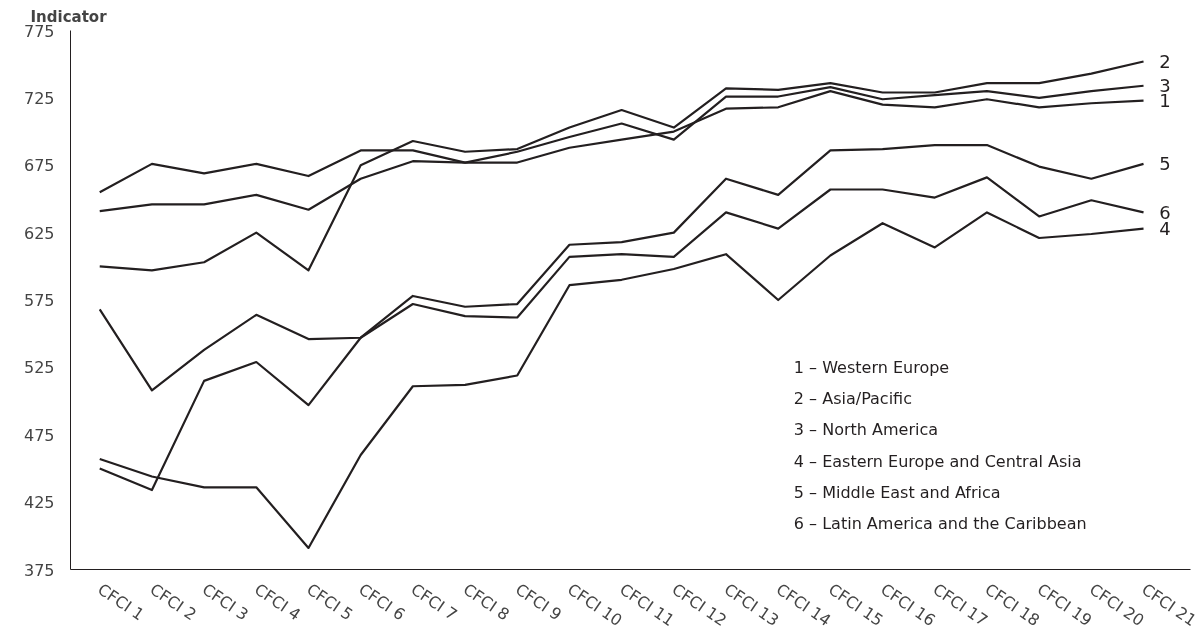 This screenshot has width=1200, height=641. I want to click on annotation: 4 – Eastern Europe and Central Asia, so click(937, 461).